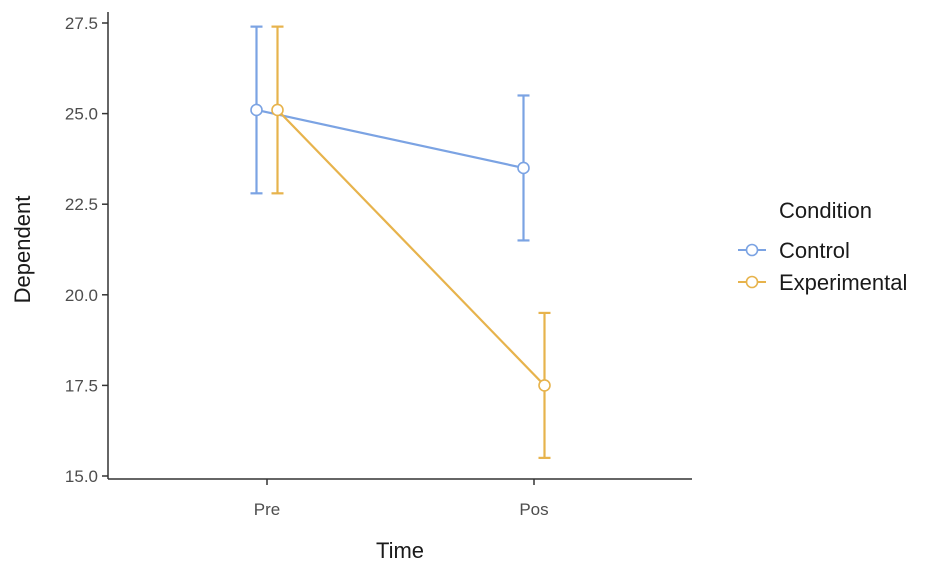 The width and height of the screenshot is (941, 569). What do you see at coordinates (81, 476) in the screenshot?
I see `y-tick-label: 15.0` at bounding box center [81, 476].